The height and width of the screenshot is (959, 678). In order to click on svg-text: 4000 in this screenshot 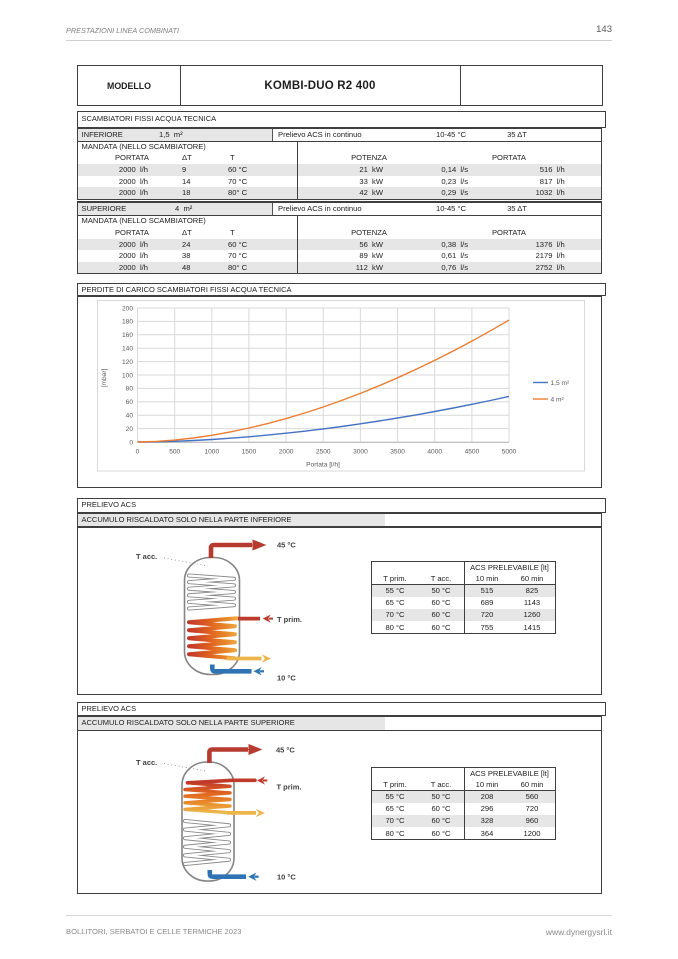, I will do `click(434, 452)`.